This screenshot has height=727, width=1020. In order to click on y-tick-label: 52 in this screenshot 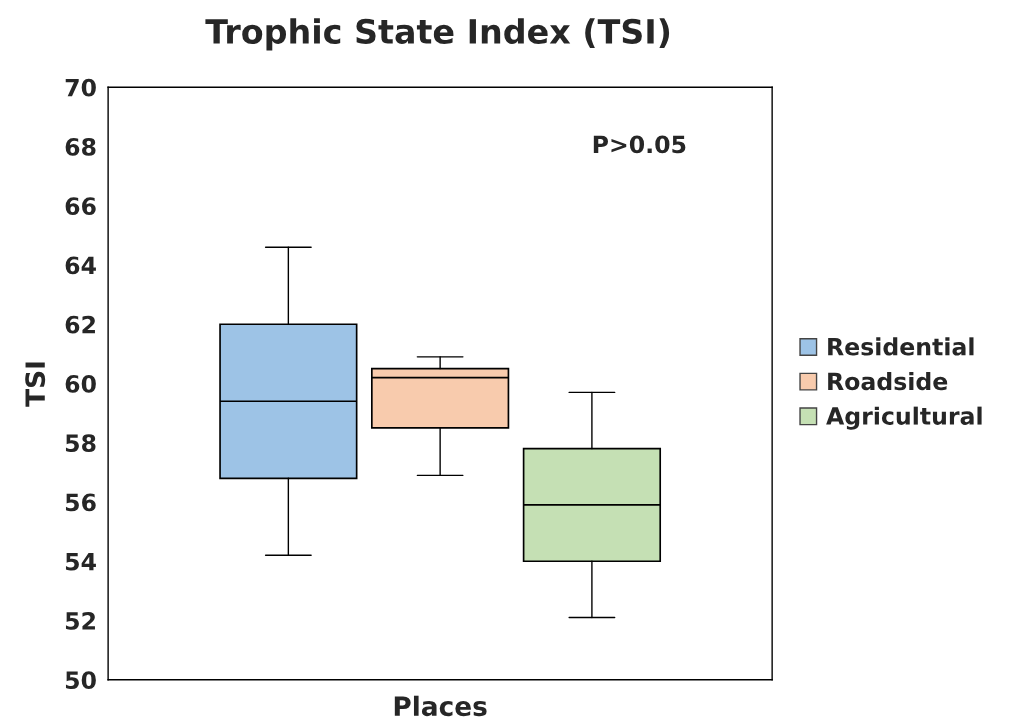, I will do `click(80, 620)`.